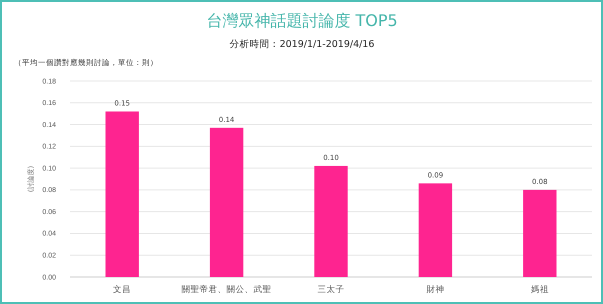  I want to click on x-tick-label: 文昌, so click(122, 289).